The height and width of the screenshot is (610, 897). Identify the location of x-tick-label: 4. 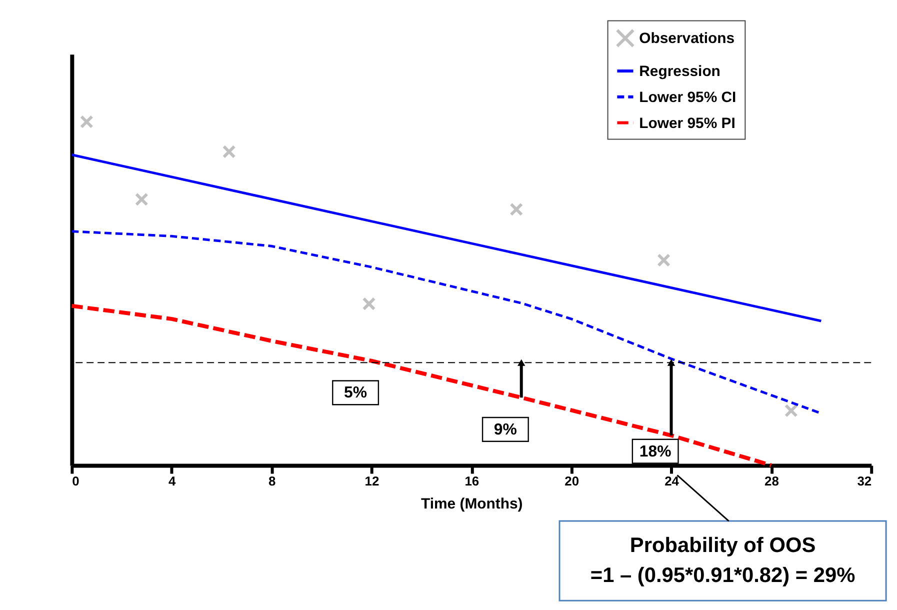
(172, 481).